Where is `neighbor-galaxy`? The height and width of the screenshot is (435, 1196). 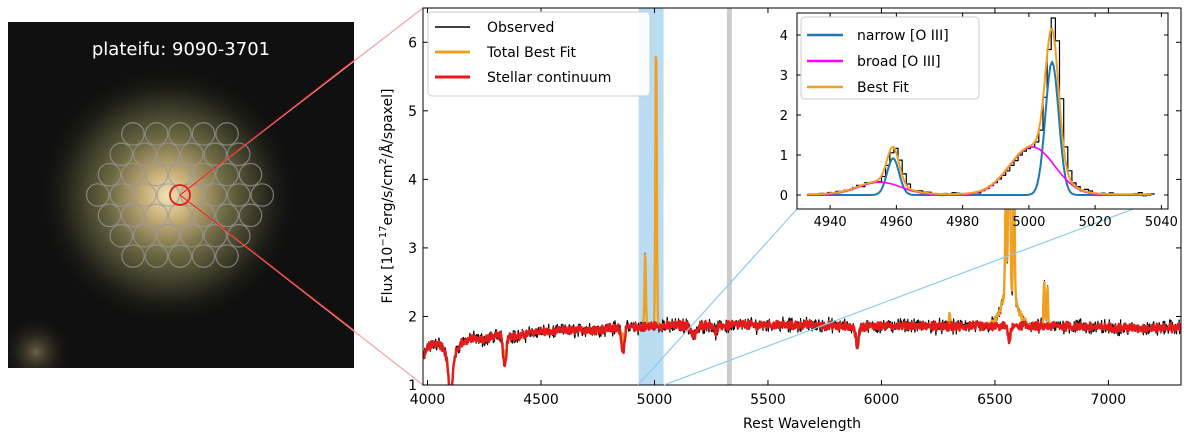
neighbor-galaxy is located at coordinates (40, 342).